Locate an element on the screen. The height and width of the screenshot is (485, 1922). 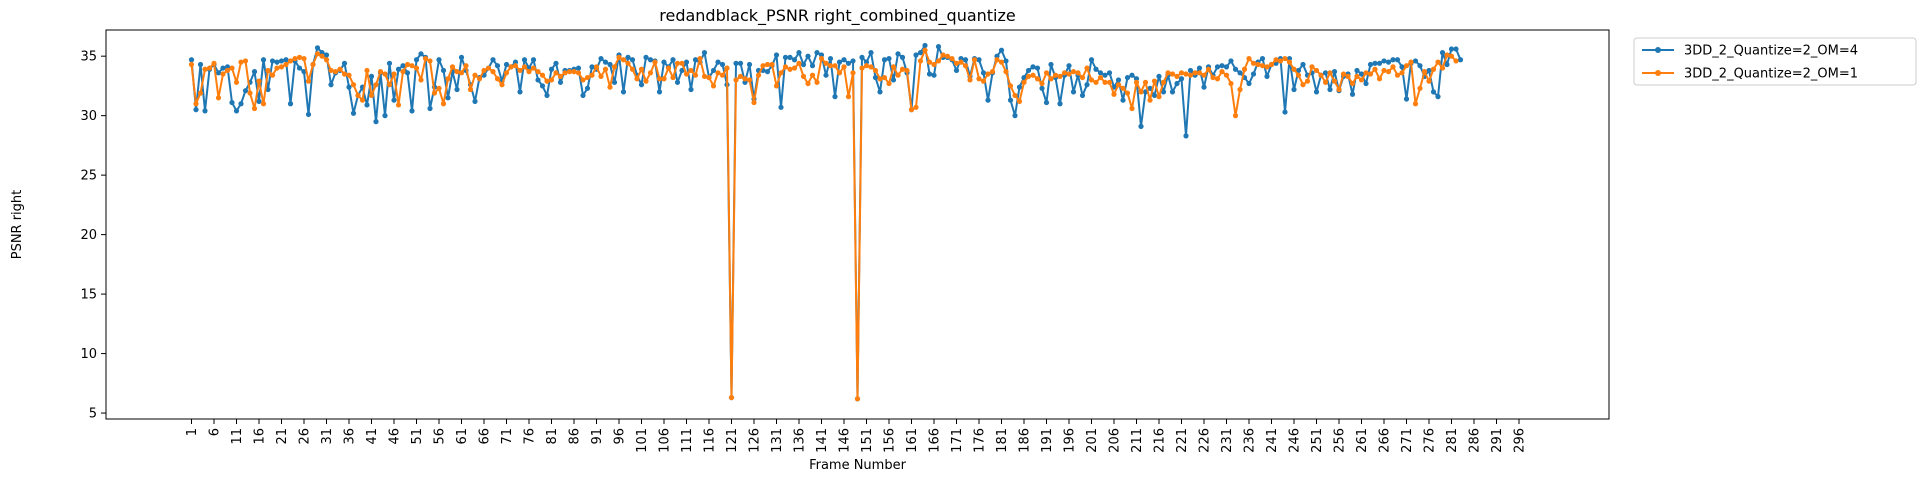
x-tick-label: 206 is located at coordinates (1115, 440).